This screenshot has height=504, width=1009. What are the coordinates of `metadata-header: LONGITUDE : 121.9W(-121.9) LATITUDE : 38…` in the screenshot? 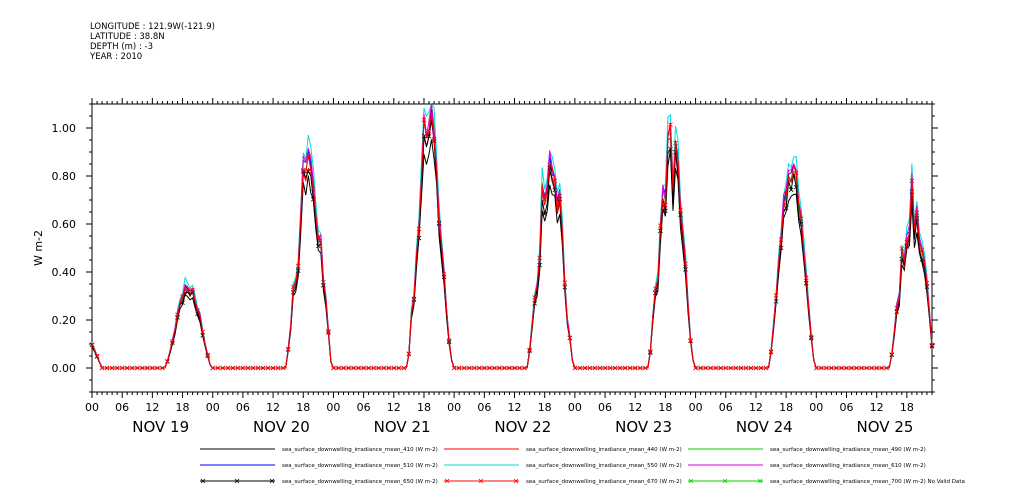 It's located at (152, 42).